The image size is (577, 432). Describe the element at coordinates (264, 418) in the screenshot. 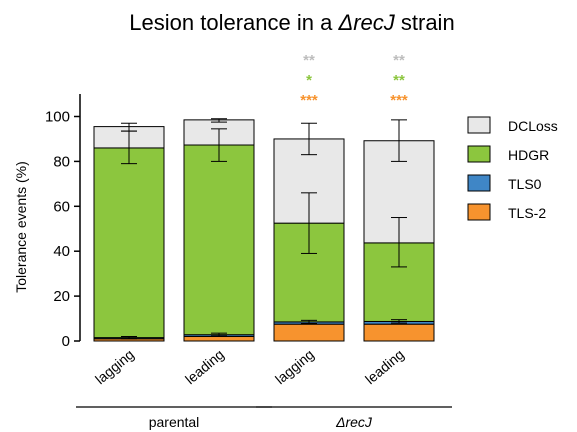

I see `group-labels: parental ΔrecJ` at that location.